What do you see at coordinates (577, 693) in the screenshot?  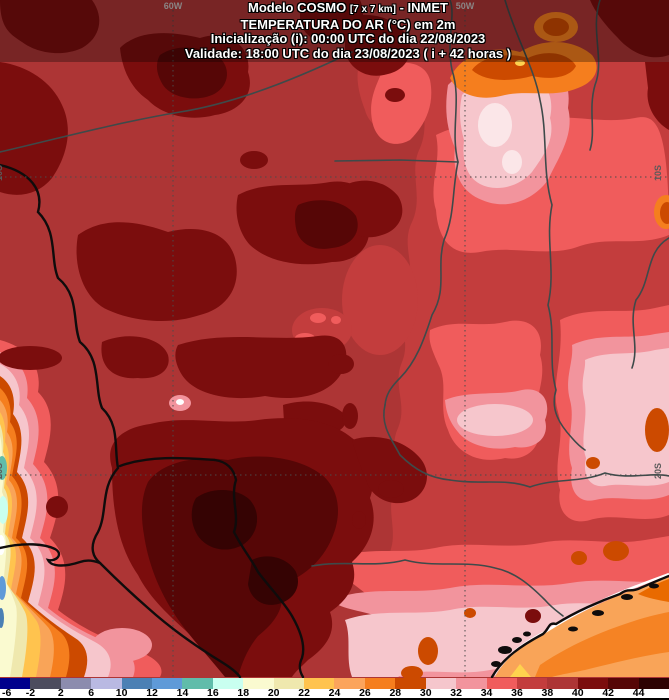 I see `colorbar-tick-label: 40` at bounding box center [577, 693].